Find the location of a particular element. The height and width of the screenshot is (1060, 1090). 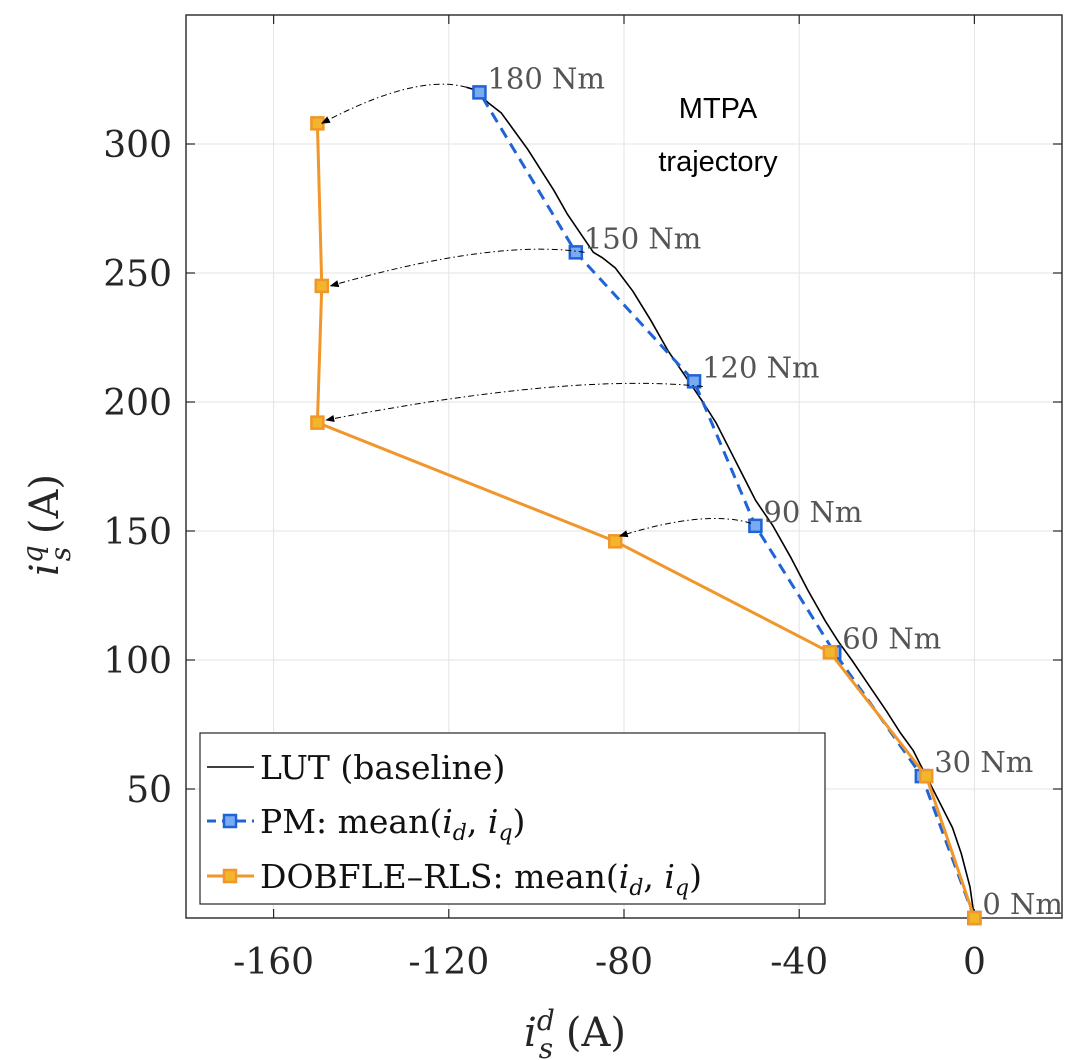

legend-box is located at coordinates (512, 818).